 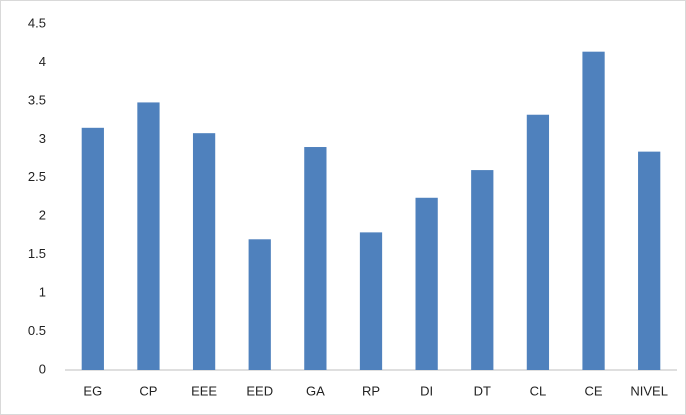 I want to click on y-tick-label: 3, so click(x=42, y=138).